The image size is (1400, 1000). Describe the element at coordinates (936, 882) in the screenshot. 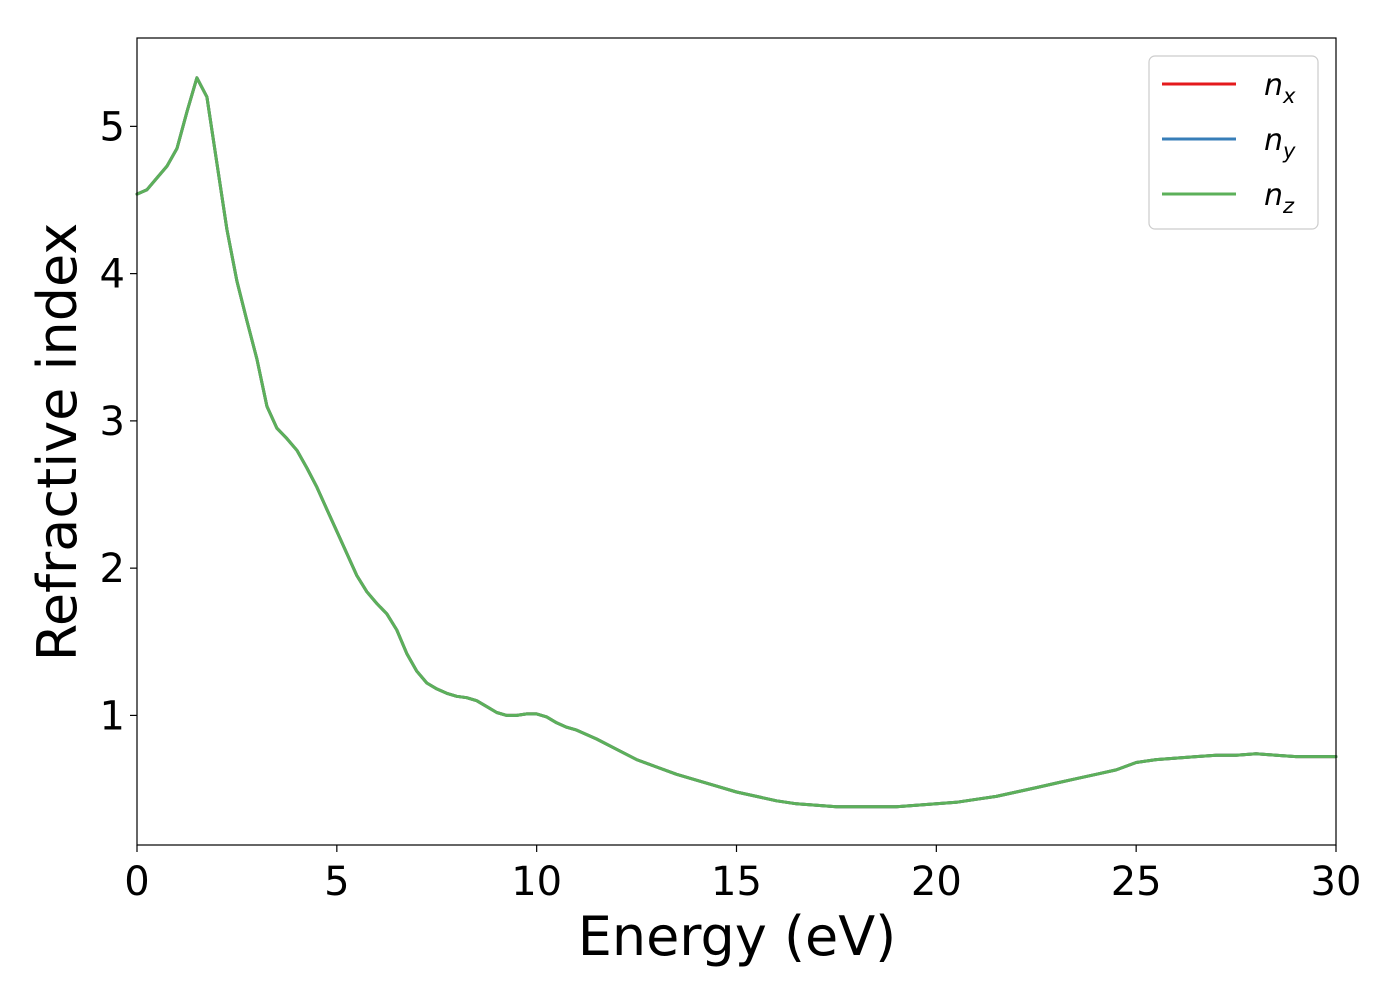

I see `x-tick-label: 20` at that location.